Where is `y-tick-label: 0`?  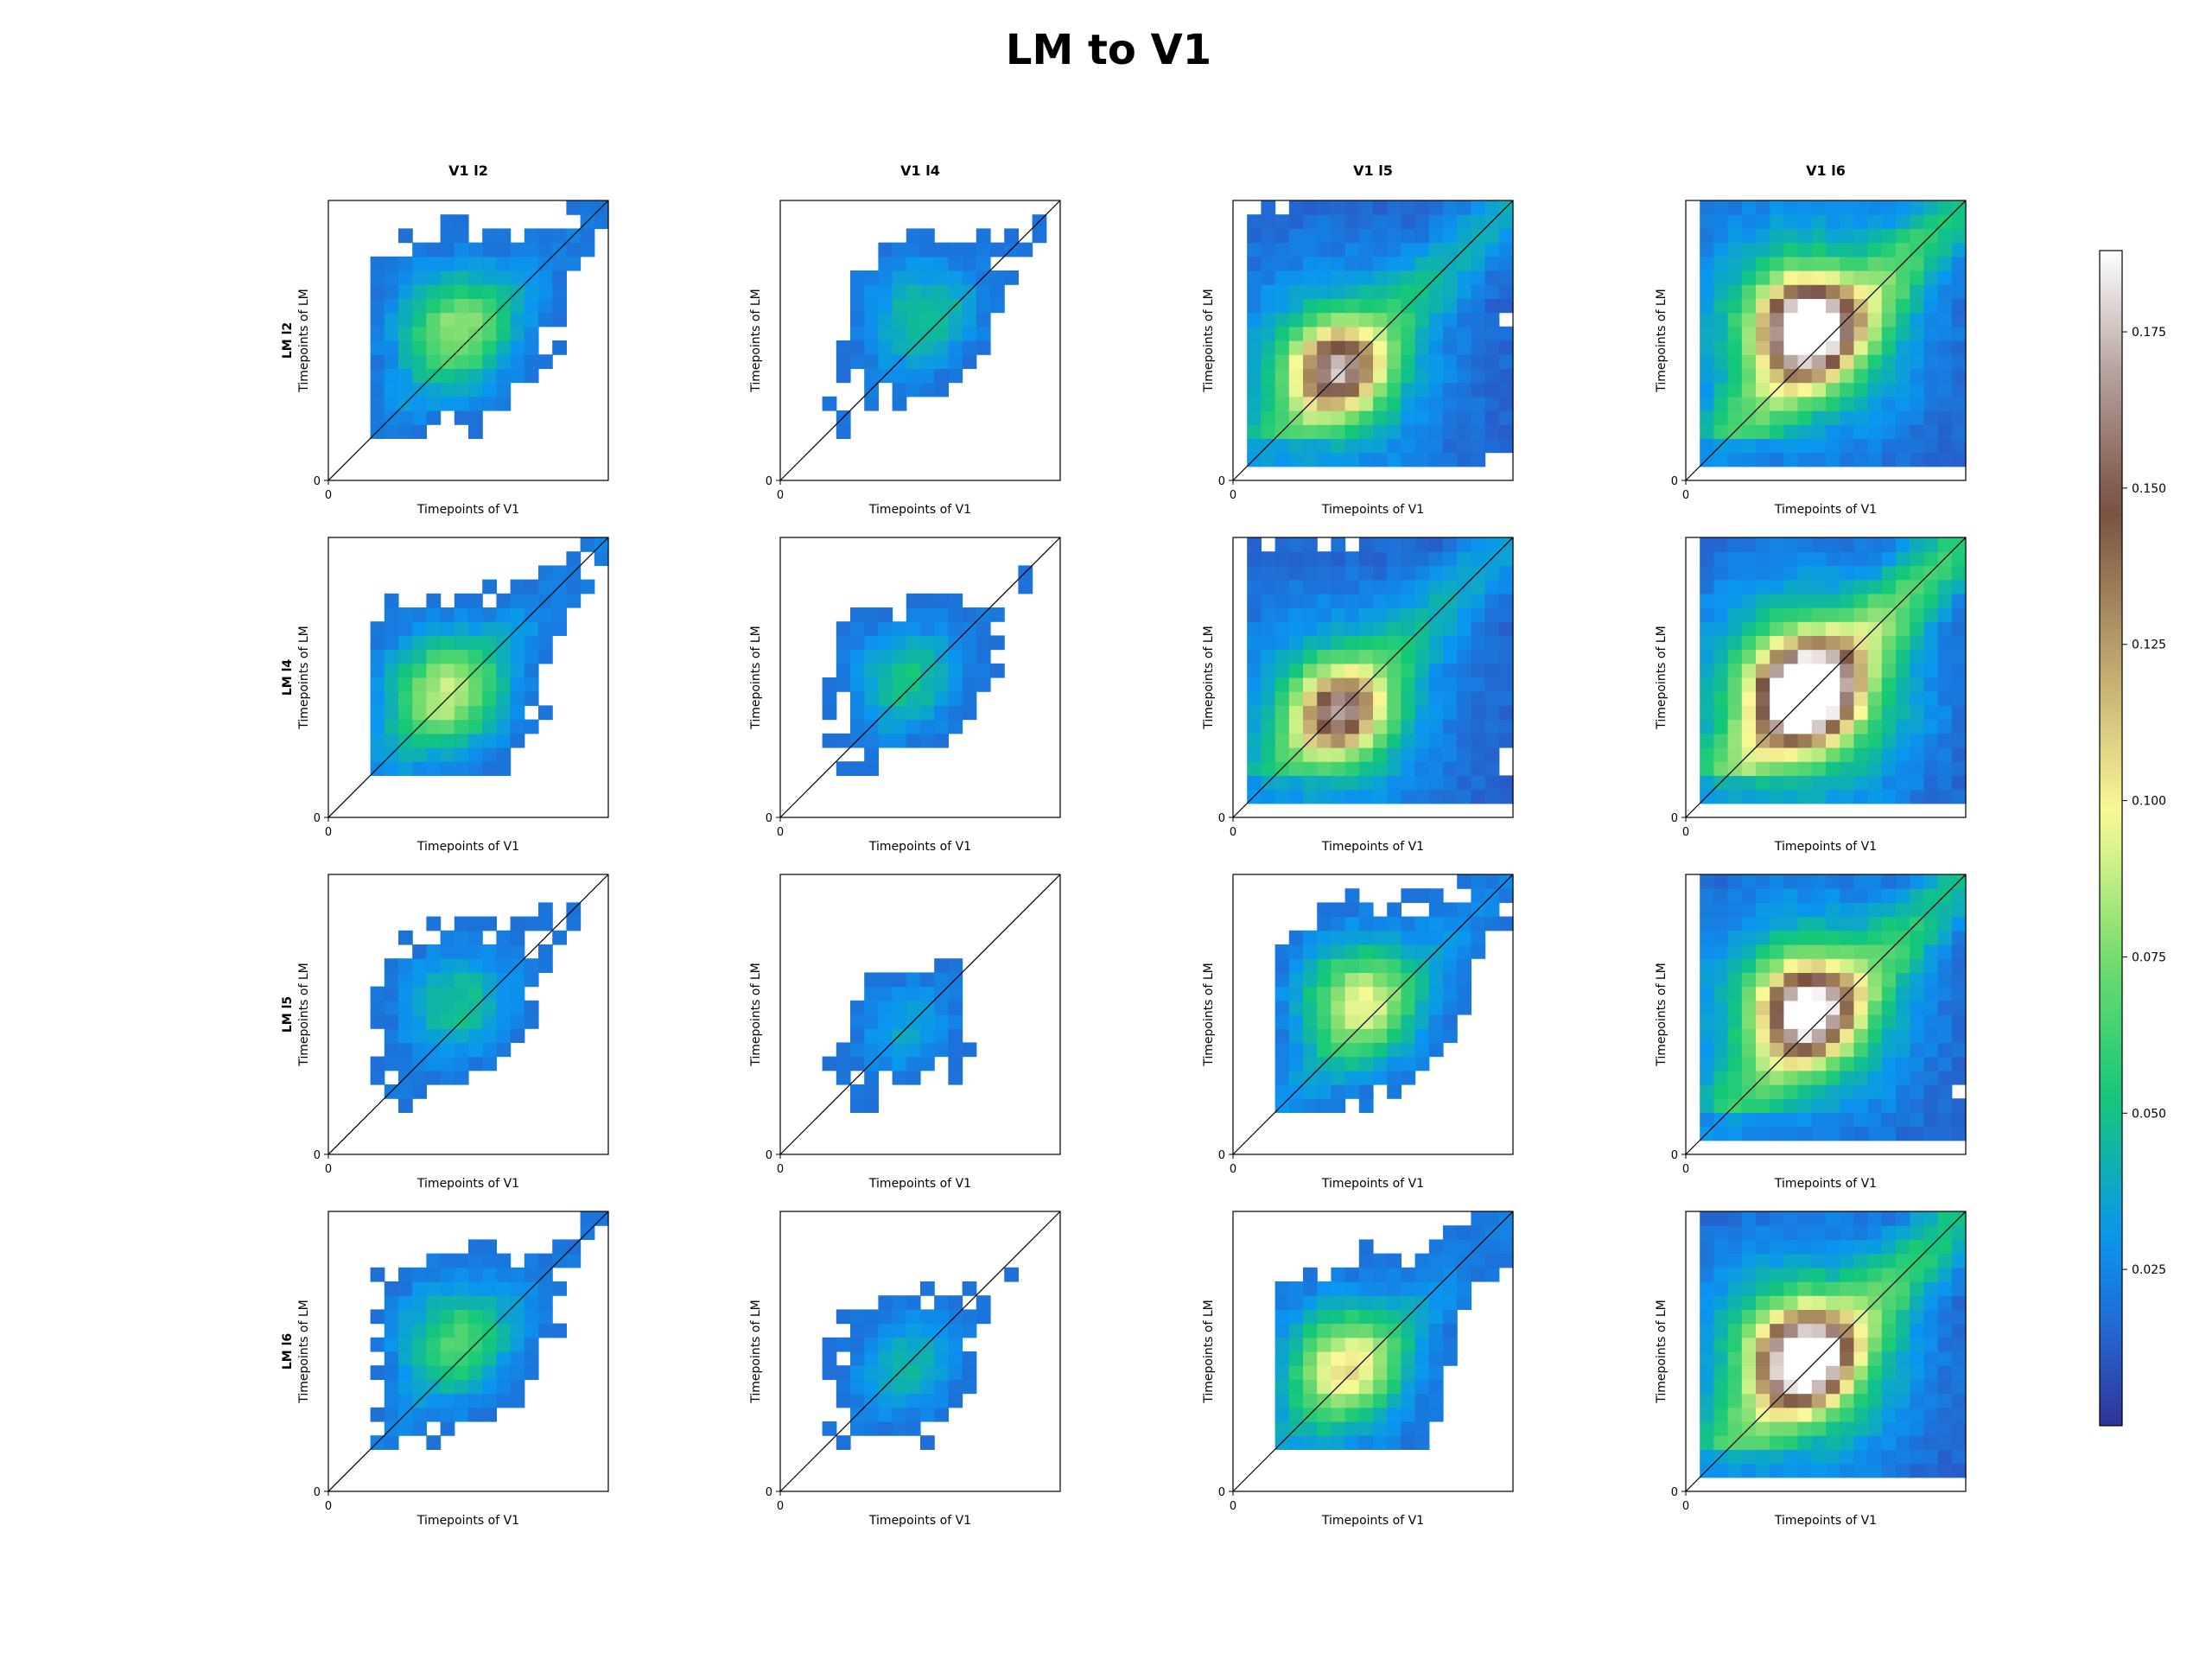
y-tick-label: 0 is located at coordinates (317, 1492).